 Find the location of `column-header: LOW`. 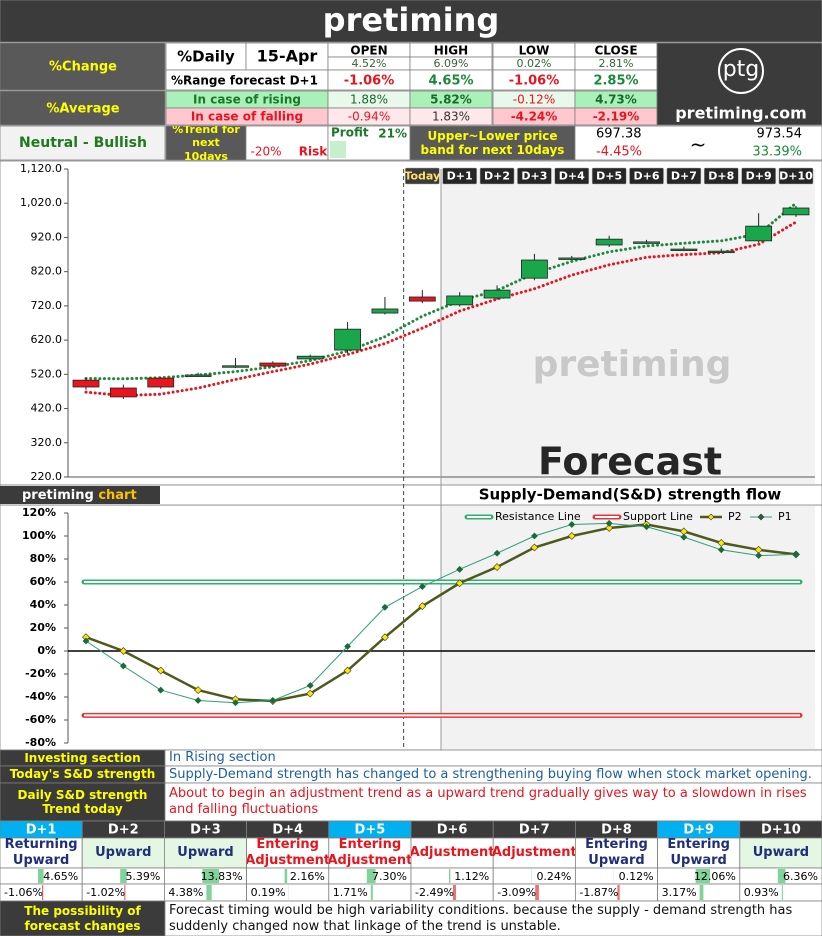

column-header: LOW is located at coordinates (534, 51).